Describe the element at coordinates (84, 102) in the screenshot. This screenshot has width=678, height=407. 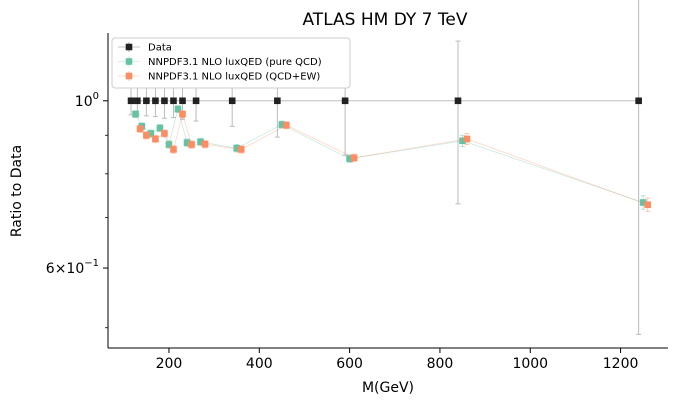
I see `y-tick-base-0: 10` at that location.